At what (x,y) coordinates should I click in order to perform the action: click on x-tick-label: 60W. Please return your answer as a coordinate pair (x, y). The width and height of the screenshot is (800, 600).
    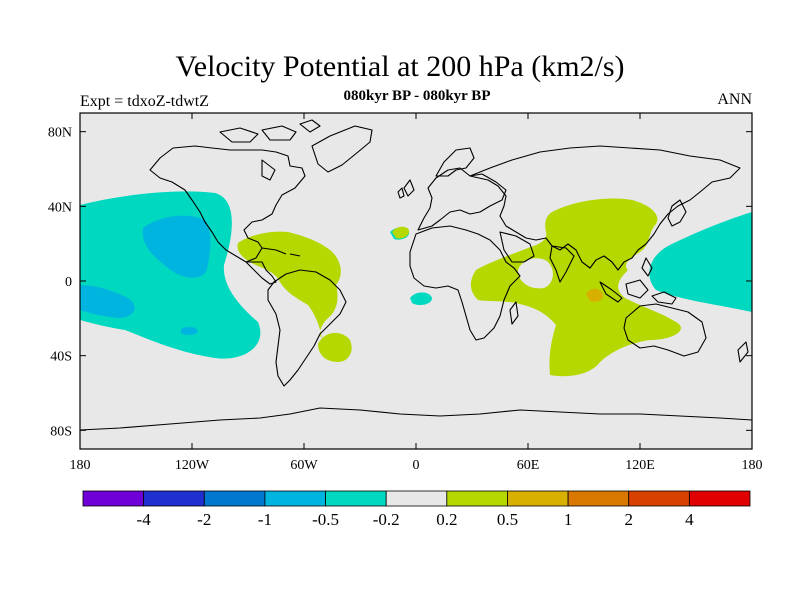
    Looking at the image, I should click on (304, 465).